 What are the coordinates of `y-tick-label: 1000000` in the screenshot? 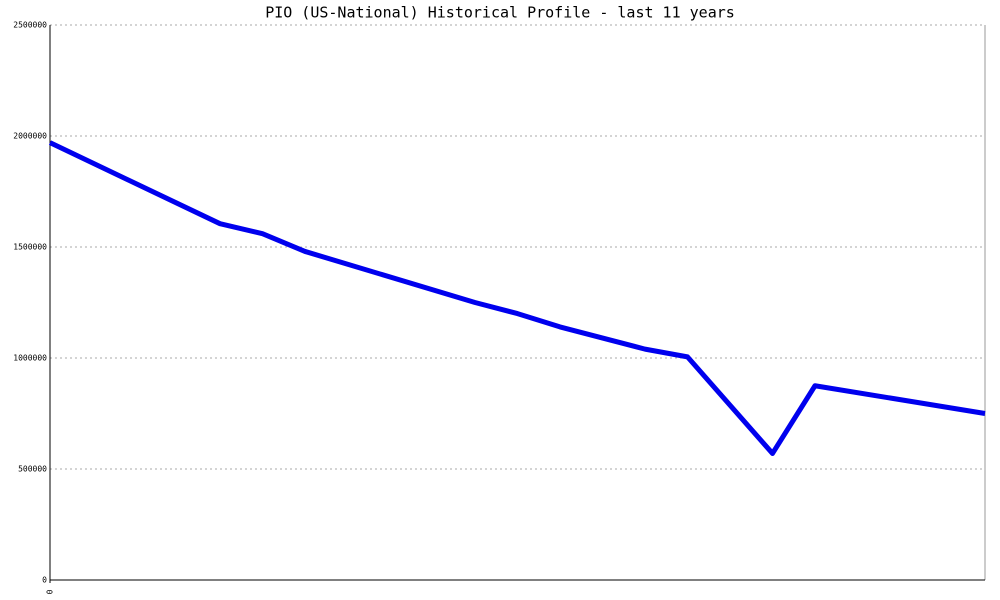 It's located at (30, 358).